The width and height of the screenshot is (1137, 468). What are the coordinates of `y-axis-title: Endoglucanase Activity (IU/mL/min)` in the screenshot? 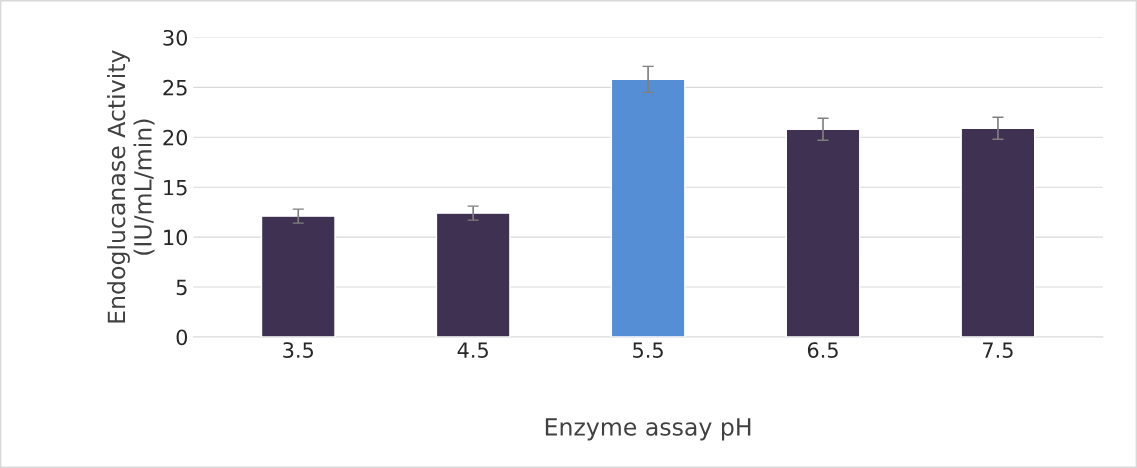 It's located at (131, 186).